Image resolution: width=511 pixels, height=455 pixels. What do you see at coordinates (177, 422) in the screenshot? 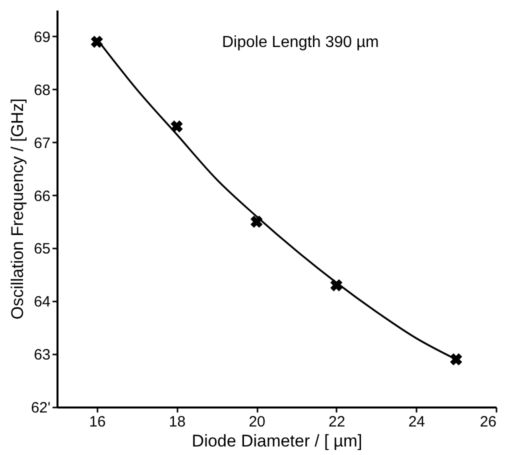
I see `x-tick-label: 18` at bounding box center [177, 422].